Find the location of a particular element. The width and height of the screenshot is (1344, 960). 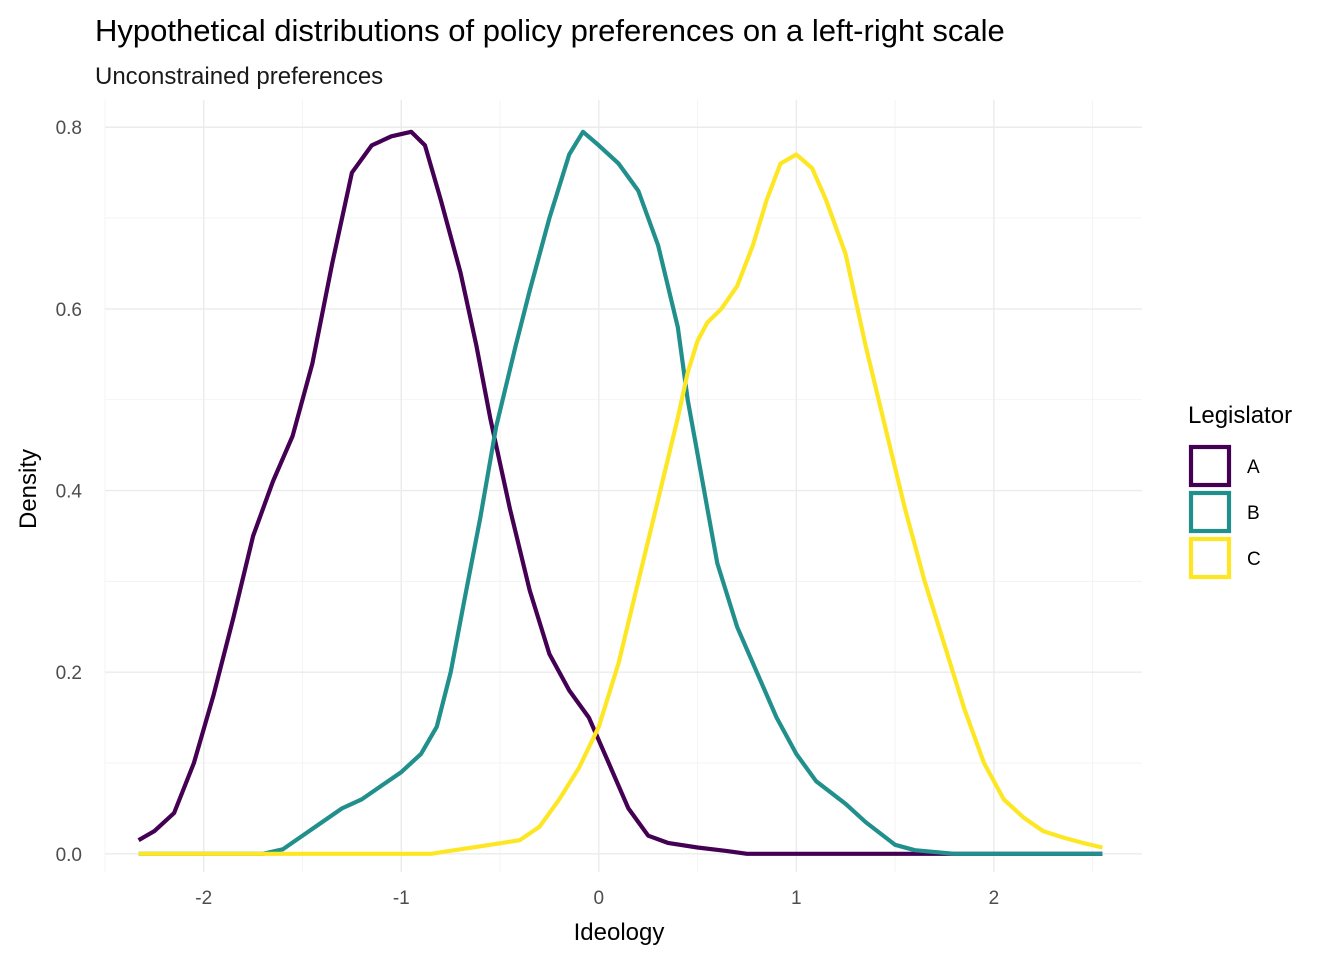

x-tick-label: -1 is located at coordinates (401, 898).